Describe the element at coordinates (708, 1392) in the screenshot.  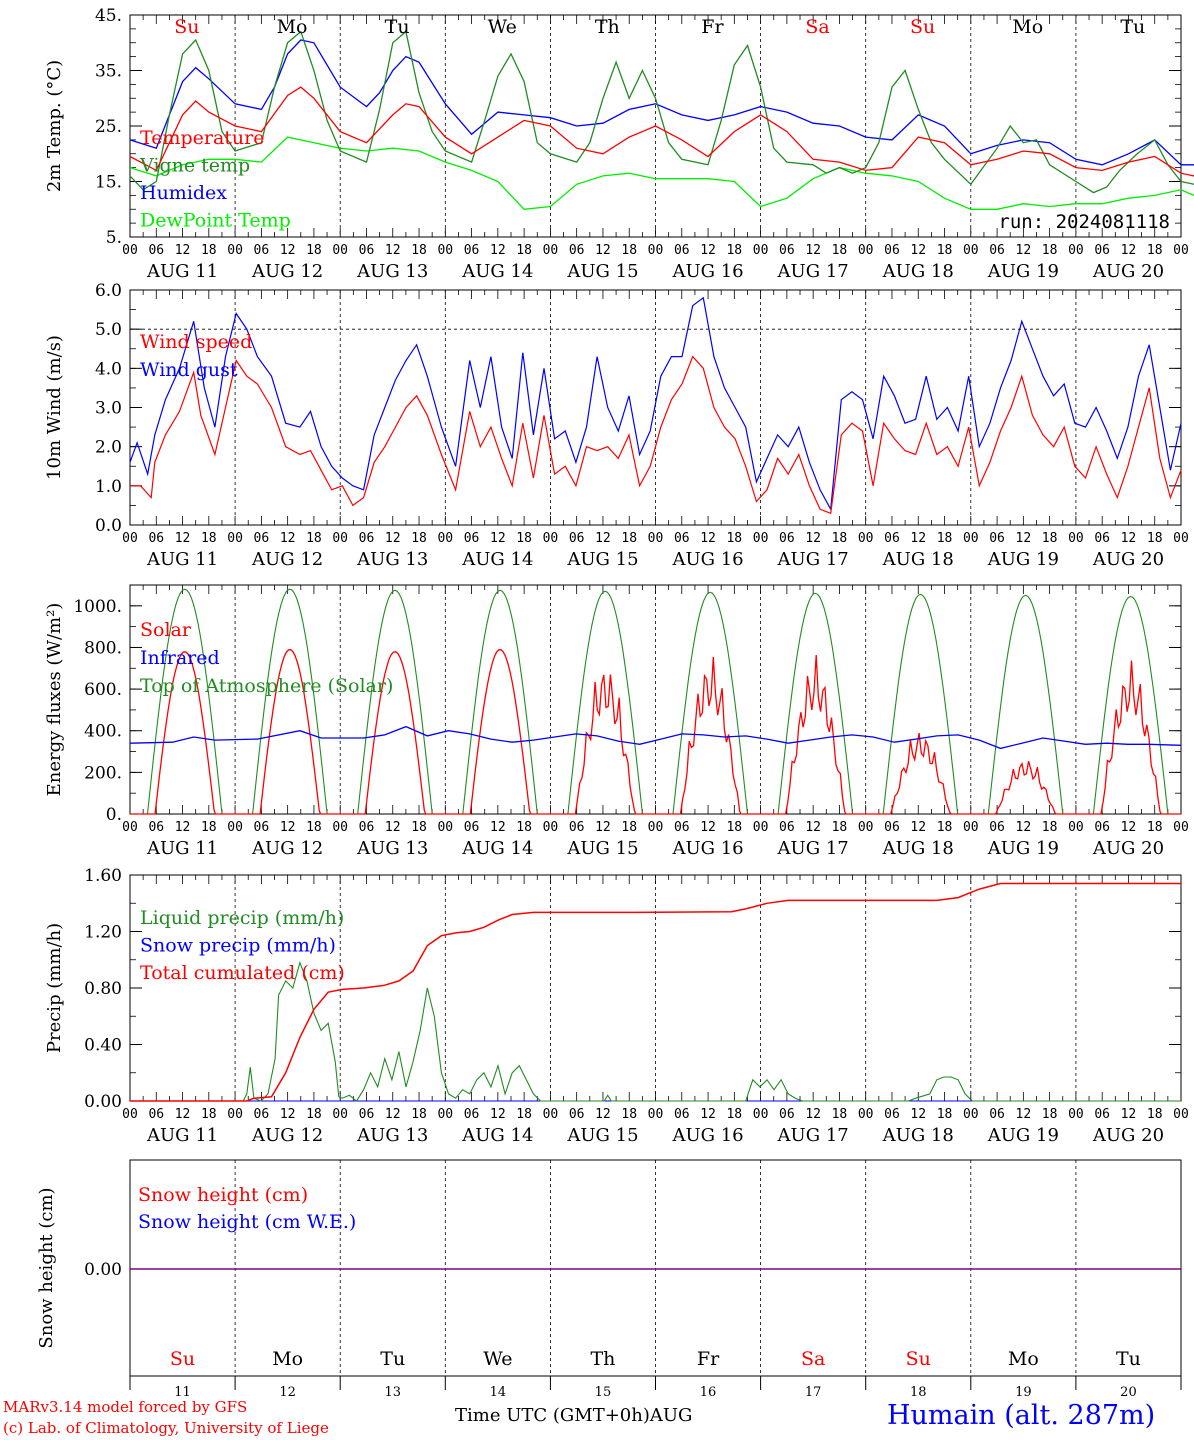
I see `day-number-label: 16` at that location.